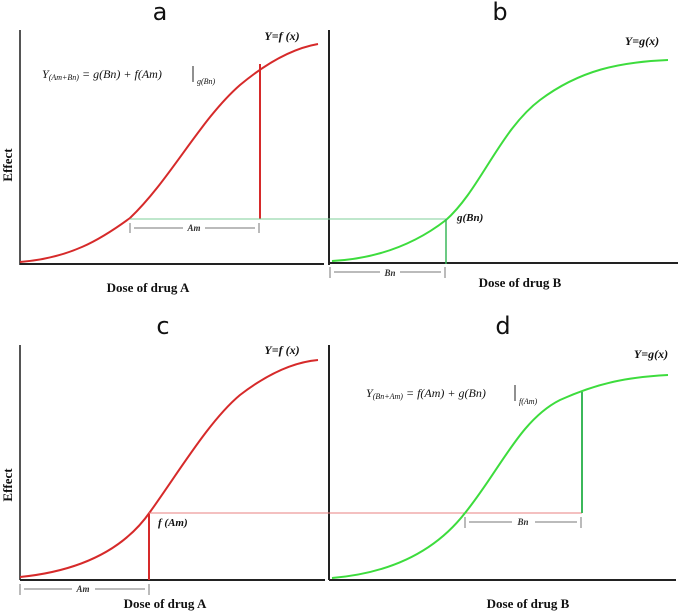 This screenshot has width=678, height=615. Describe the element at coordinates (528, 401) in the screenshot. I see `equation-d-eval: f(Am)` at that location.